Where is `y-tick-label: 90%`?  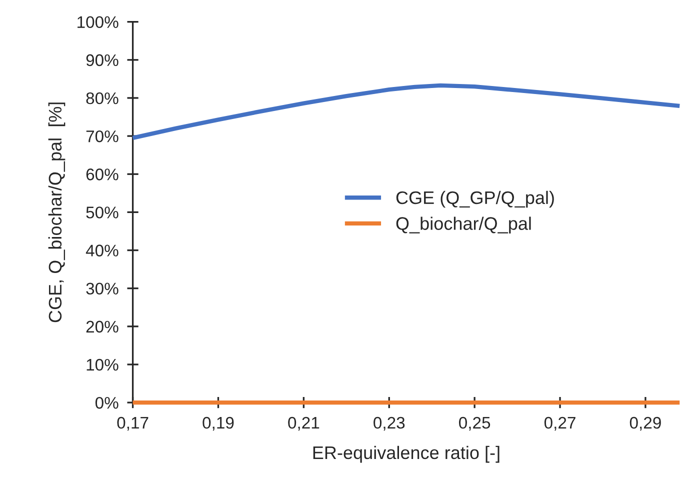 y-tick-label: 90% is located at coordinates (102, 60).